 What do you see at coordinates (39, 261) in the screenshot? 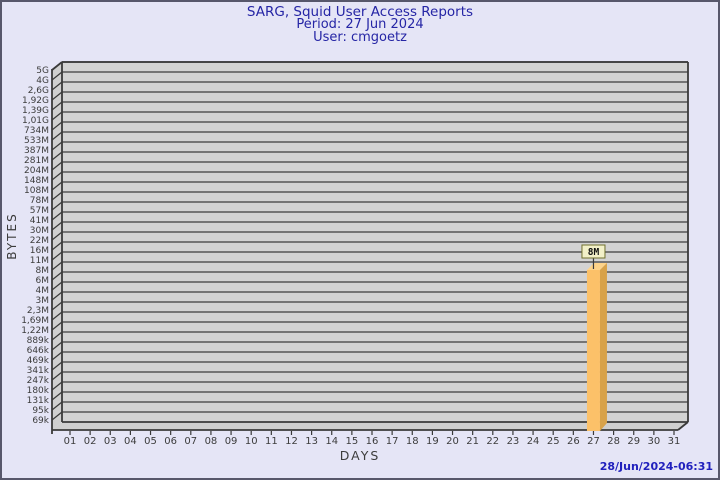
I see `svg-text: 11M` at bounding box center [39, 261].